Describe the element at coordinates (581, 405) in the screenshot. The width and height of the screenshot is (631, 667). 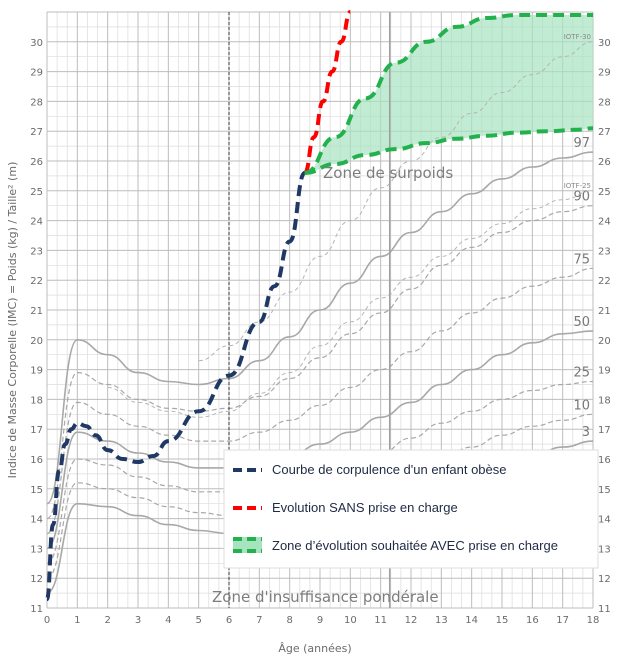
I see `percentile-label-10: 10` at that location.